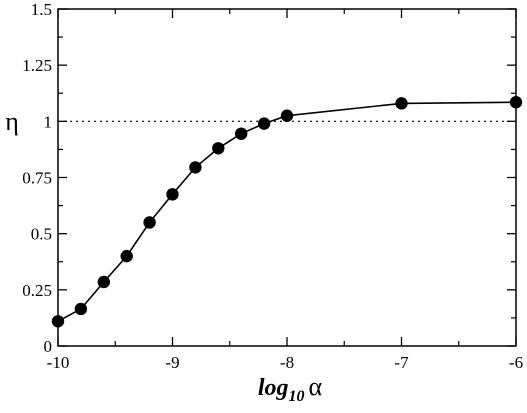 This screenshot has height=413, width=527. What do you see at coordinates (37, 178) in the screenshot?
I see `y-tick-label: 0.75` at bounding box center [37, 178].